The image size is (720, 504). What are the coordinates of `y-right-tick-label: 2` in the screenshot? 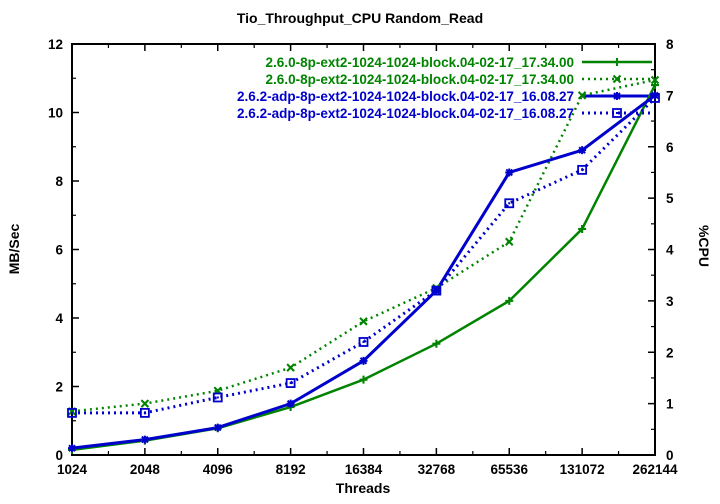 It's located at (670, 352).